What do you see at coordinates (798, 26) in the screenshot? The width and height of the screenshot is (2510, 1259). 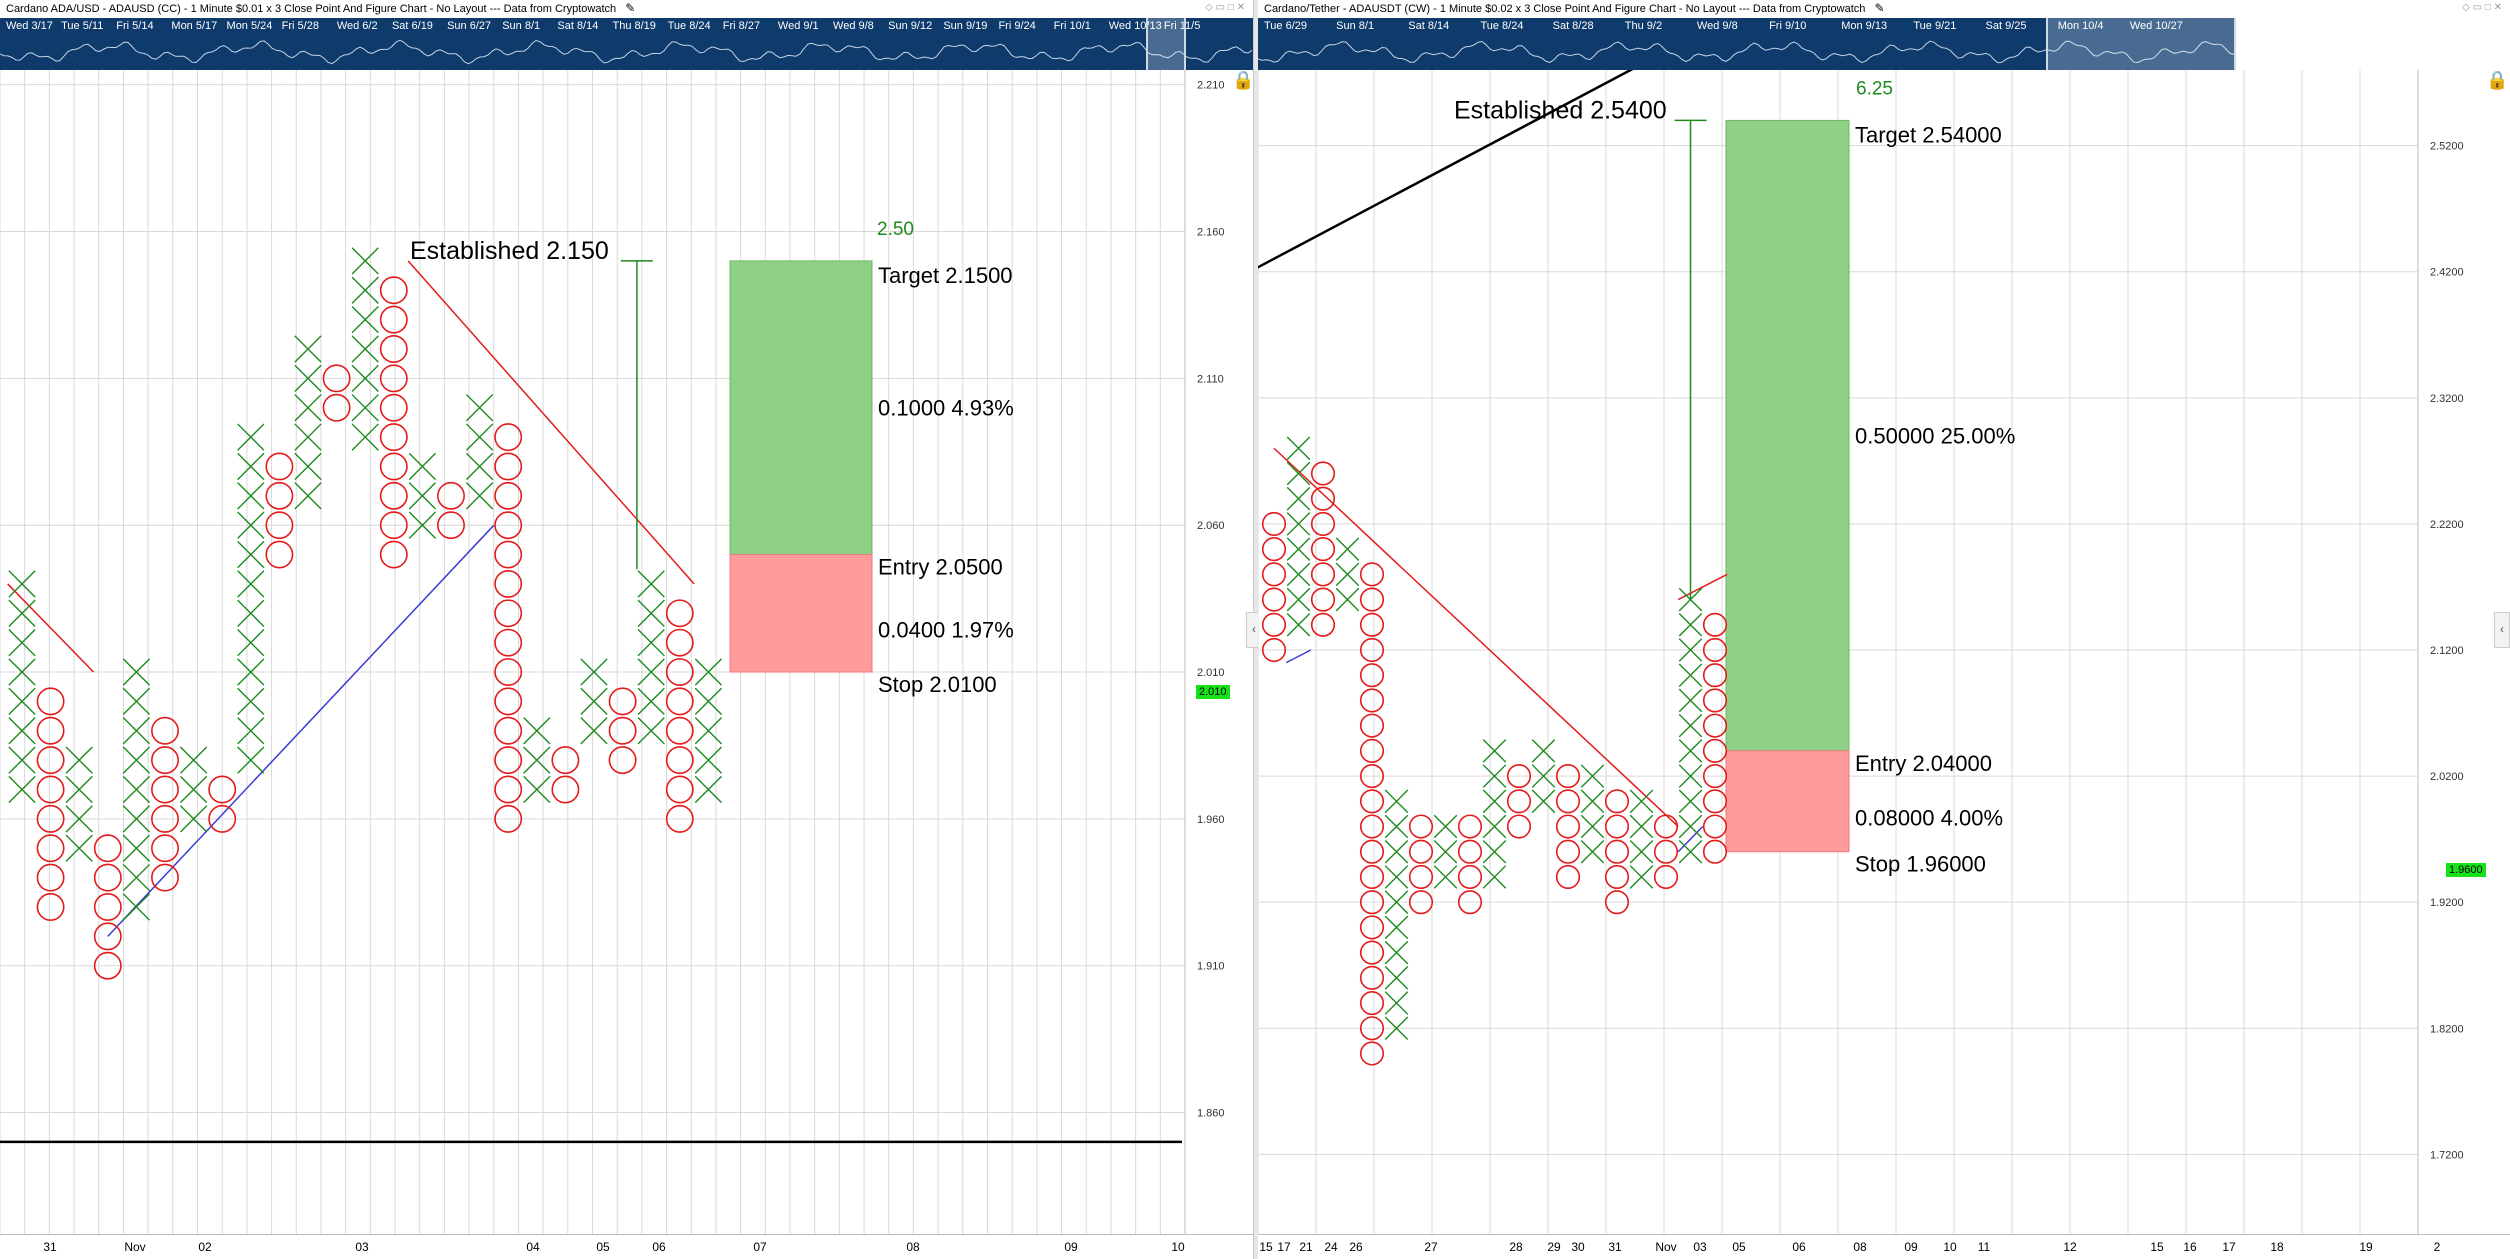 I see `navigator-date-label: Wed 9/1` at bounding box center [798, 26].